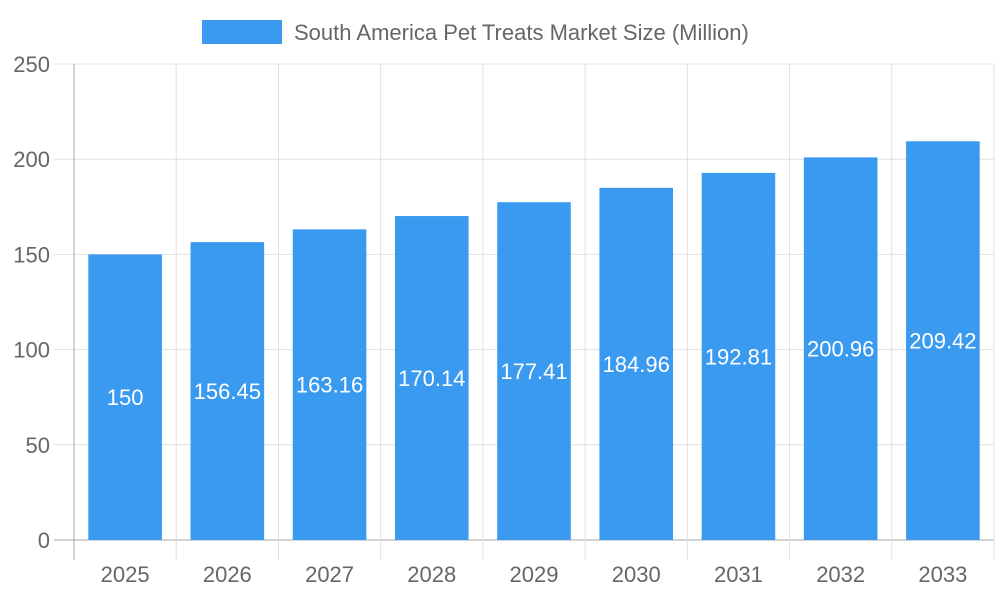  What do you see at coordinates (329, 574) in the screenshot?
I see `x-tick-label: 2027` at bounding box center [329, 574].